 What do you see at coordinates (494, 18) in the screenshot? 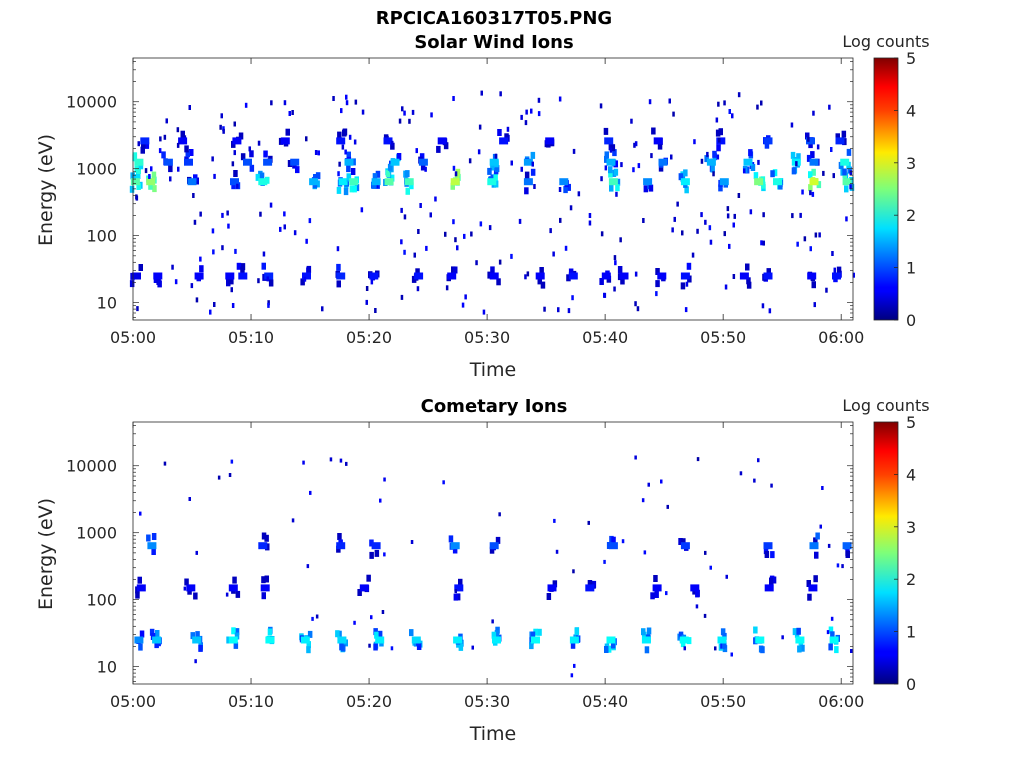
I see `figure-title: RPCICA160317T05.PNG` at bounding box center [494, 18].